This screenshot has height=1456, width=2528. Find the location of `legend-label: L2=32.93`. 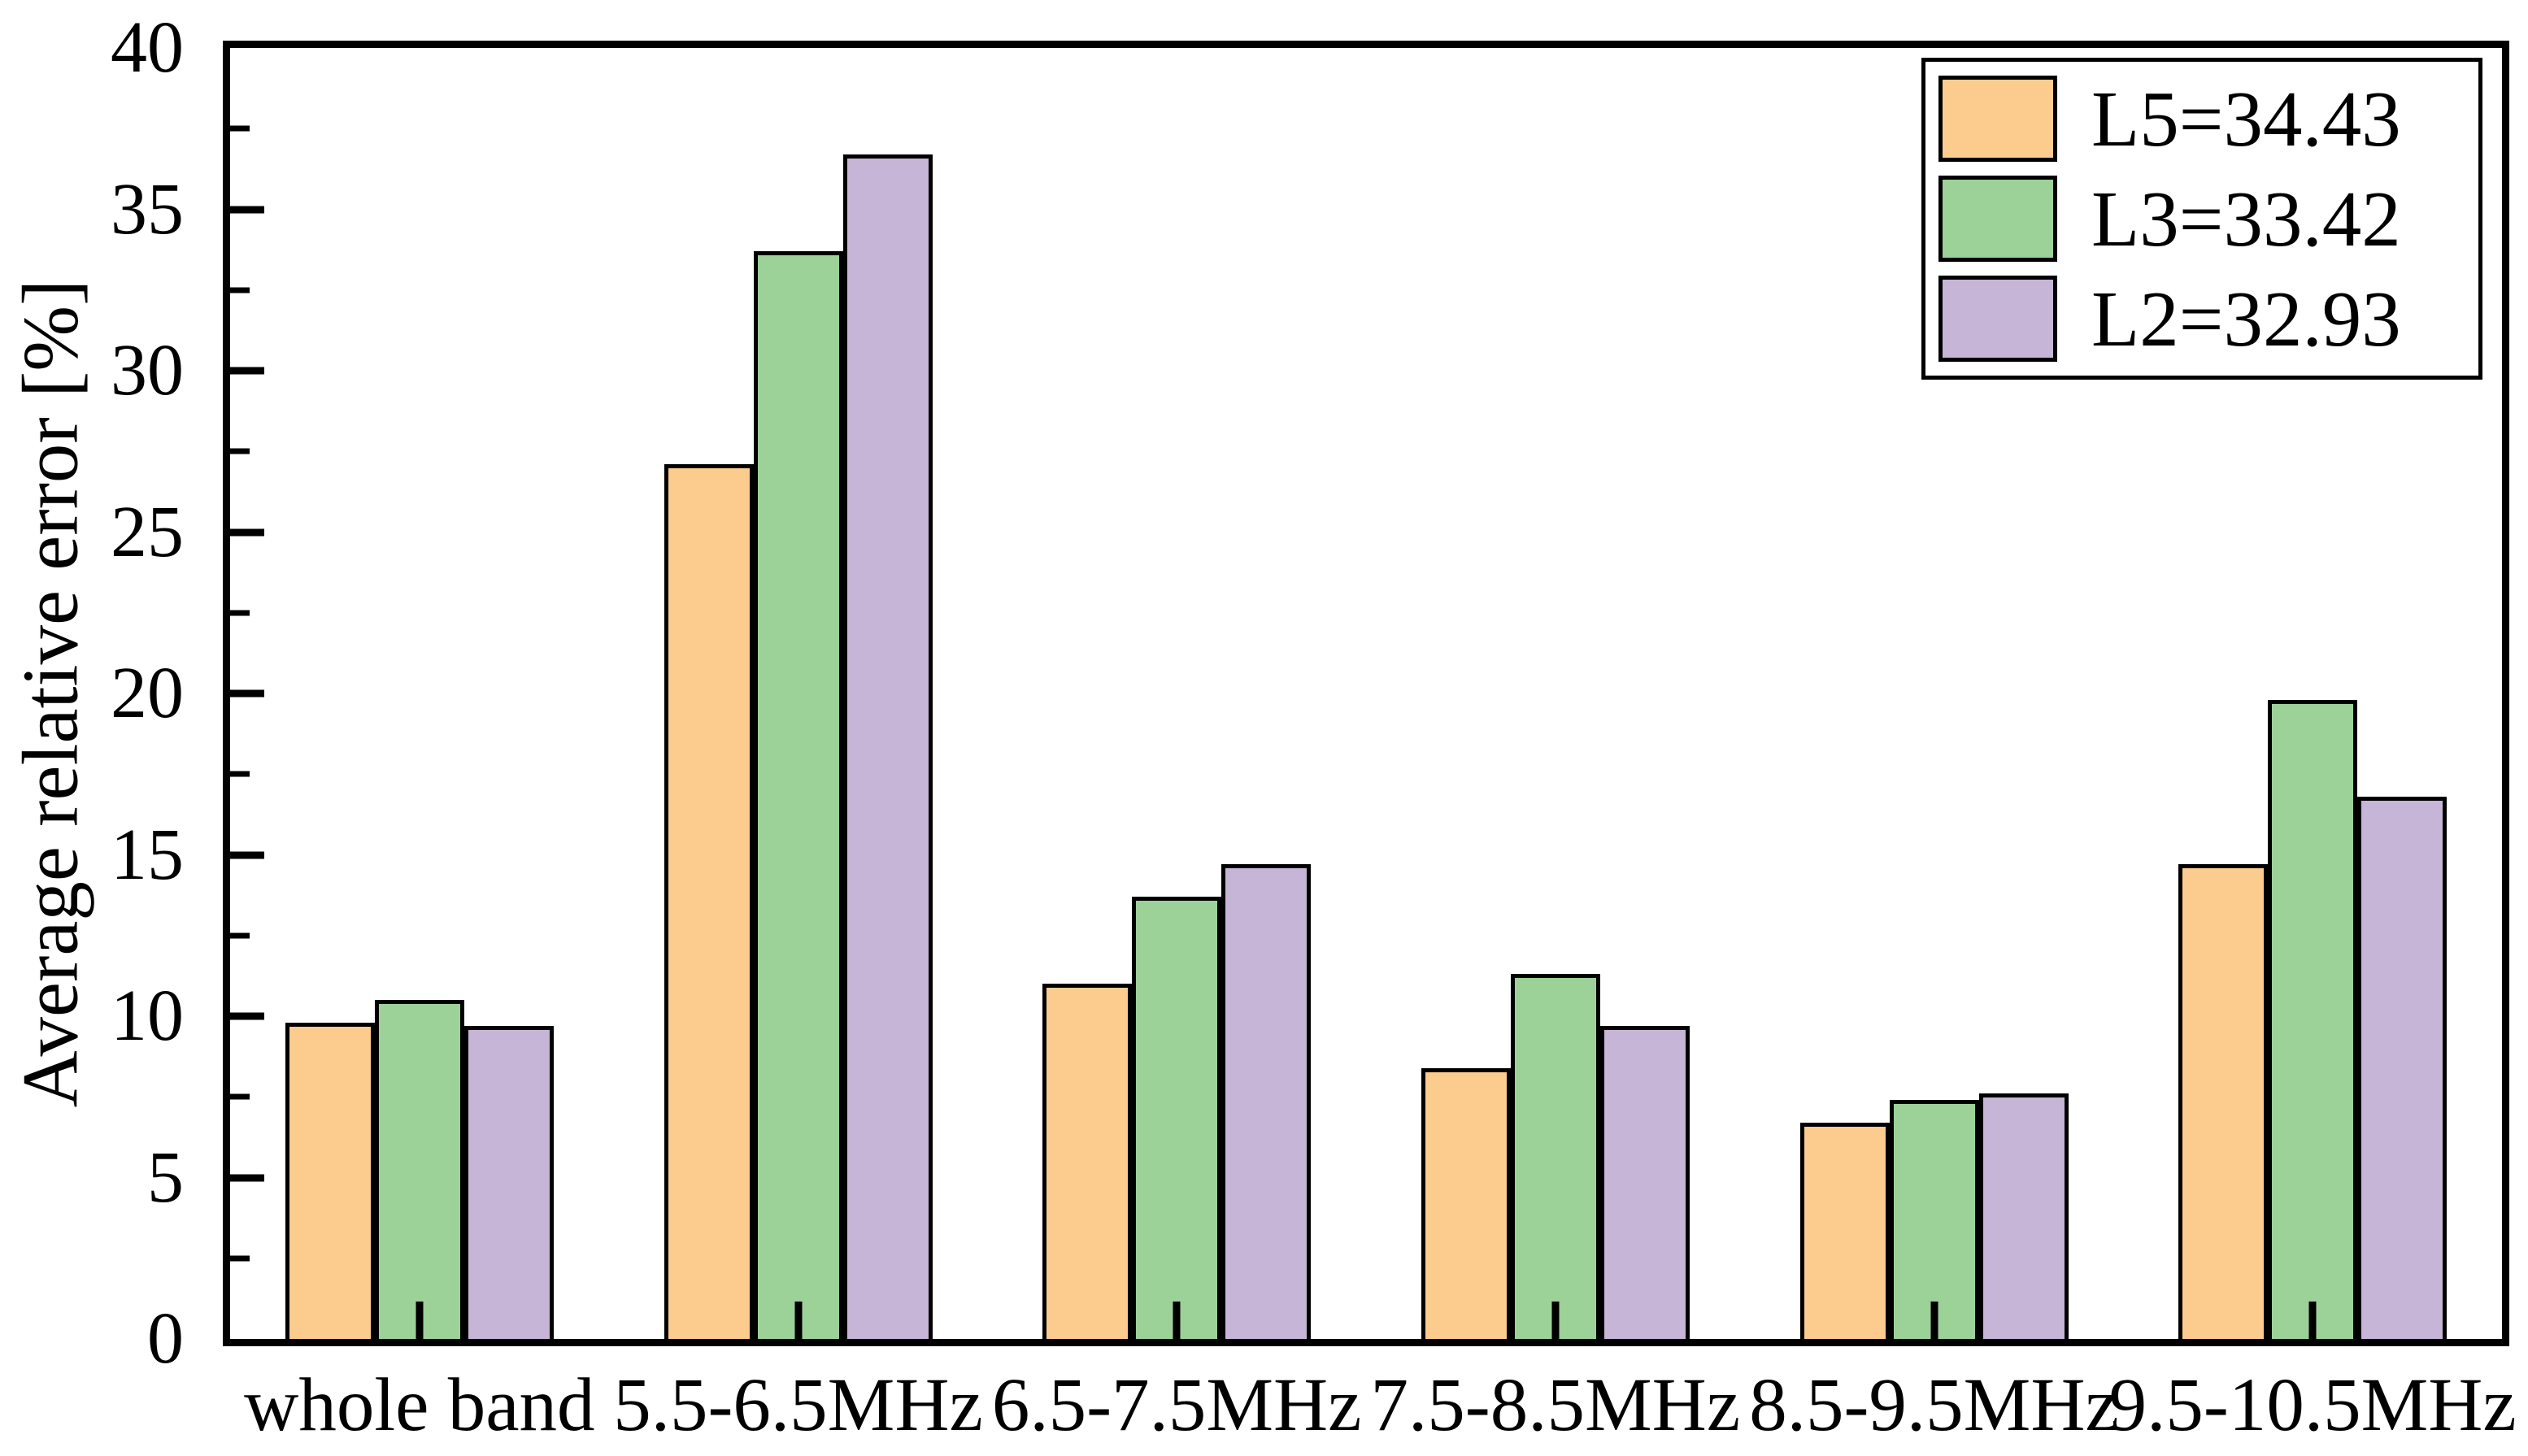

legend-label: L2=32.93 is located at coordinates (2246, 319).